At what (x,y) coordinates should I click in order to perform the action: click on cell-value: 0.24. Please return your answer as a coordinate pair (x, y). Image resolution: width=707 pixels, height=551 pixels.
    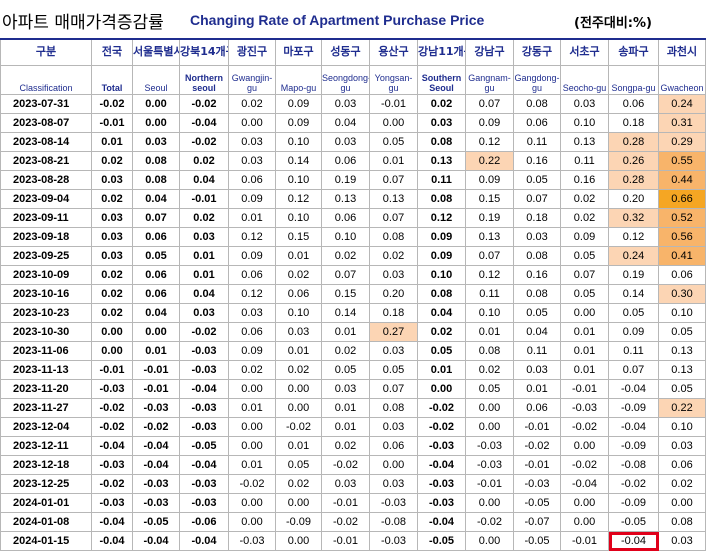
    Looking at the image, I should click on (633, 256).